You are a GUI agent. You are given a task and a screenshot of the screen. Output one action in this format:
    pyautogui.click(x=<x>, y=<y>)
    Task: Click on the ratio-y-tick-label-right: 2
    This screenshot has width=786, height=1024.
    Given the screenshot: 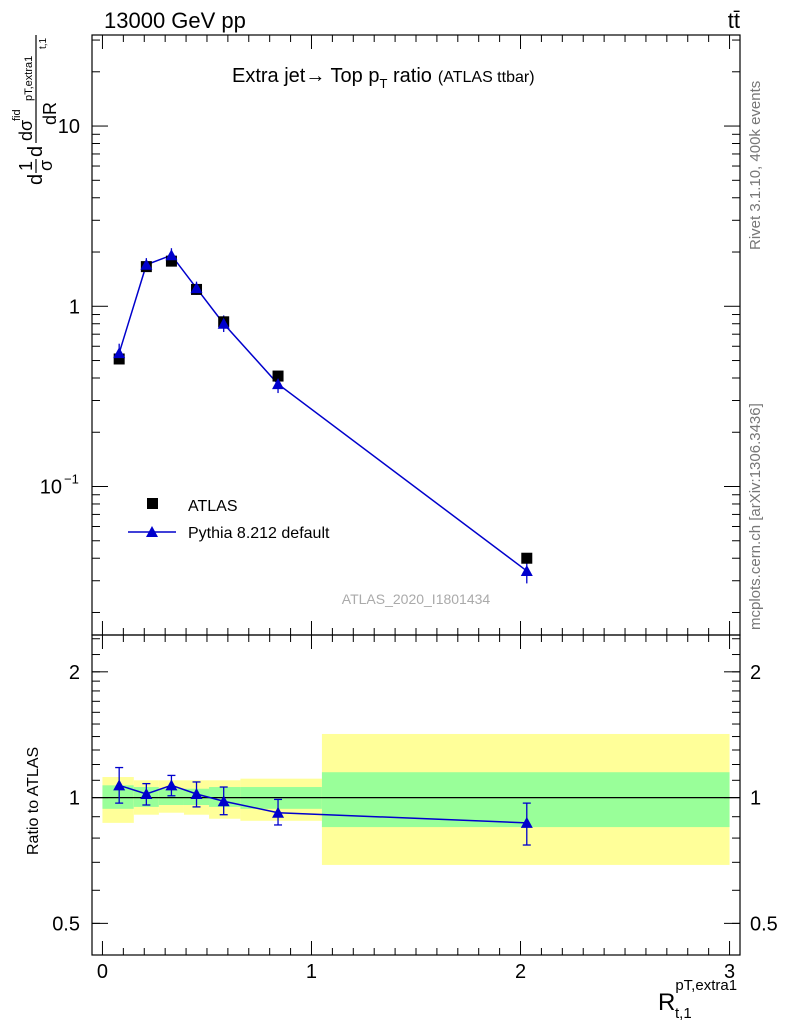 What is the action you would take?
    pyautogui.click(x=755, y=673)
    